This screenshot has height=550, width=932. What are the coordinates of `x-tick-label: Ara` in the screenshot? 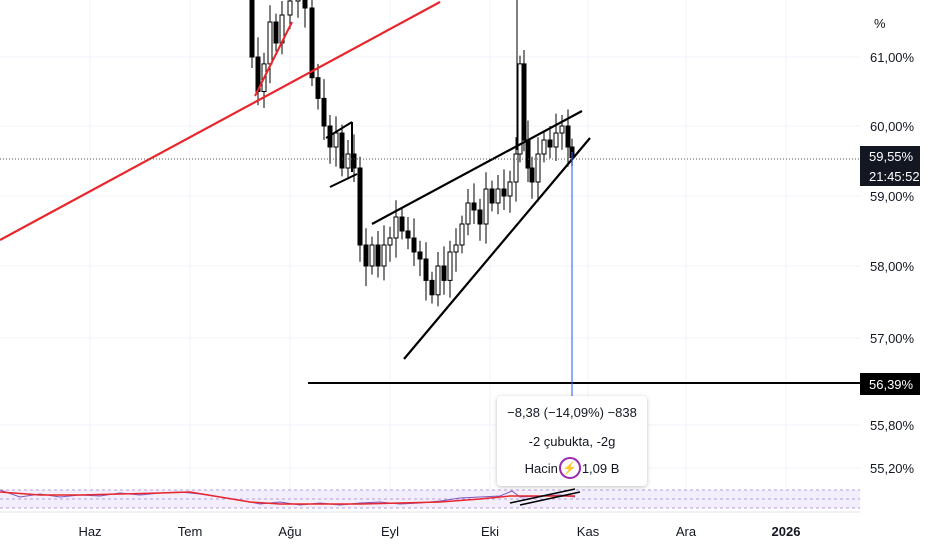 It's located at (686, 531).